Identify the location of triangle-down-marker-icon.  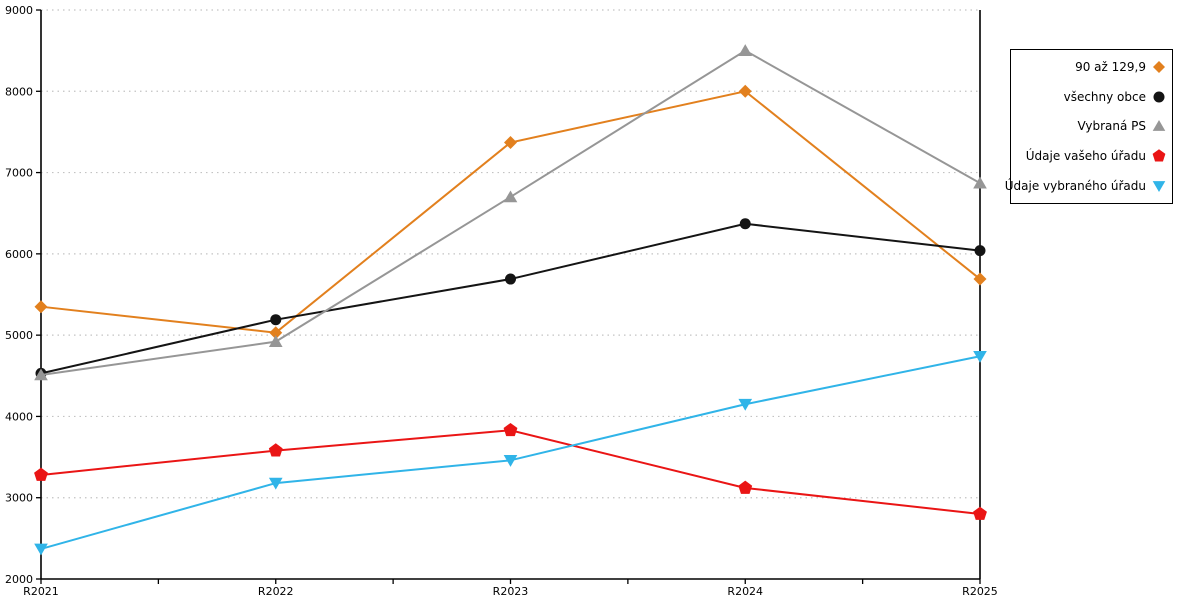
(1159, 187).